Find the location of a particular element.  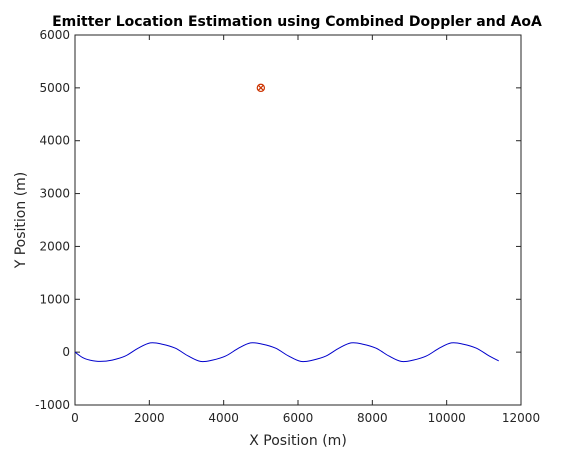

y-tick-label: 0 is located at coordinates (66, 352).